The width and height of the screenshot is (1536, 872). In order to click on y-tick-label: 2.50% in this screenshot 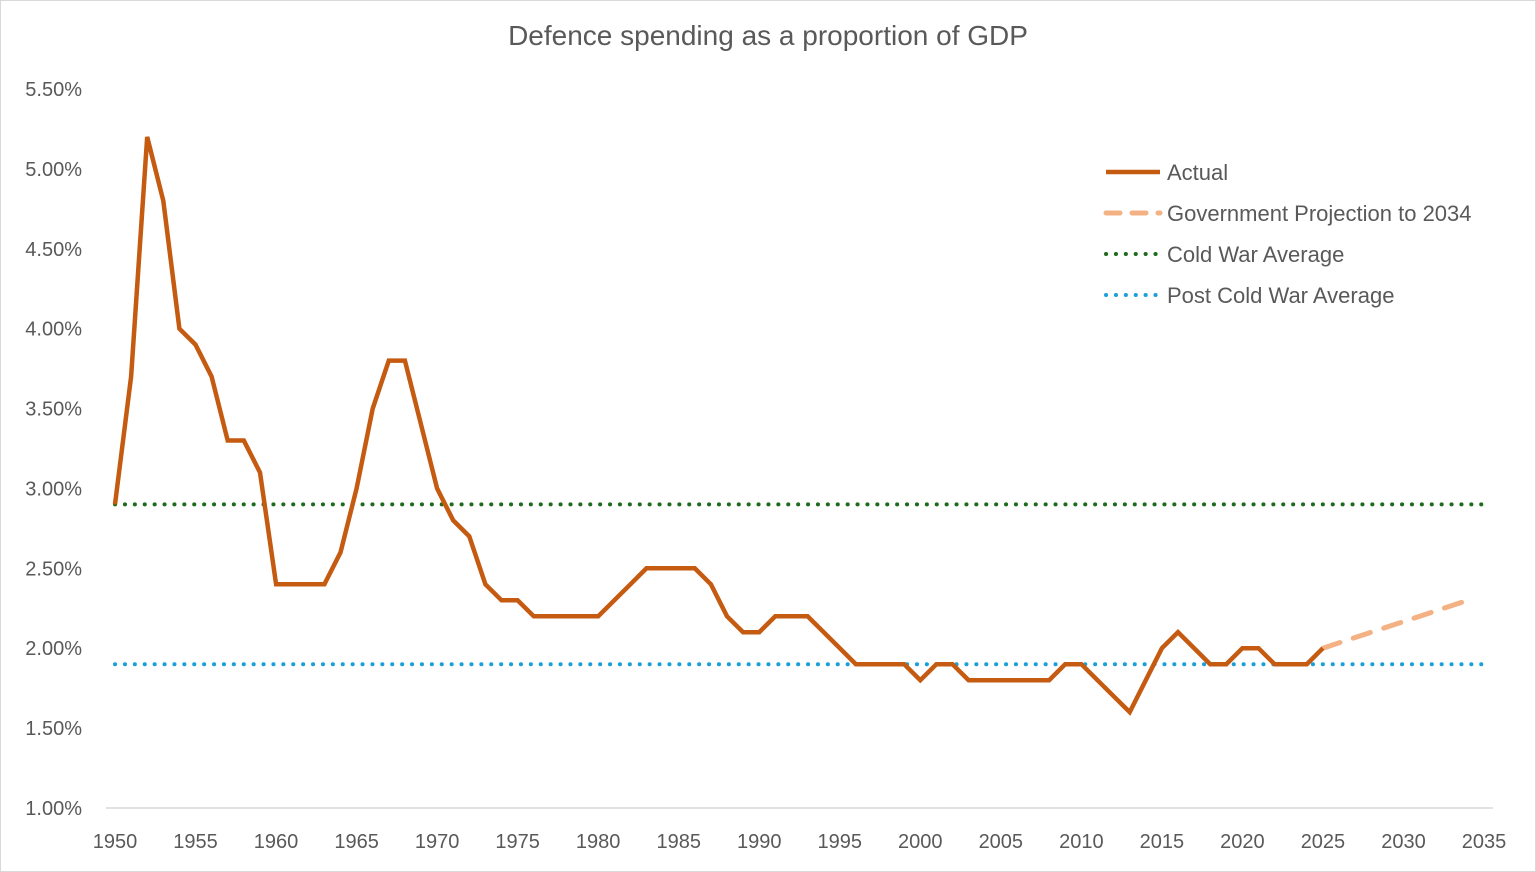, I will do `click(53, 569)`.